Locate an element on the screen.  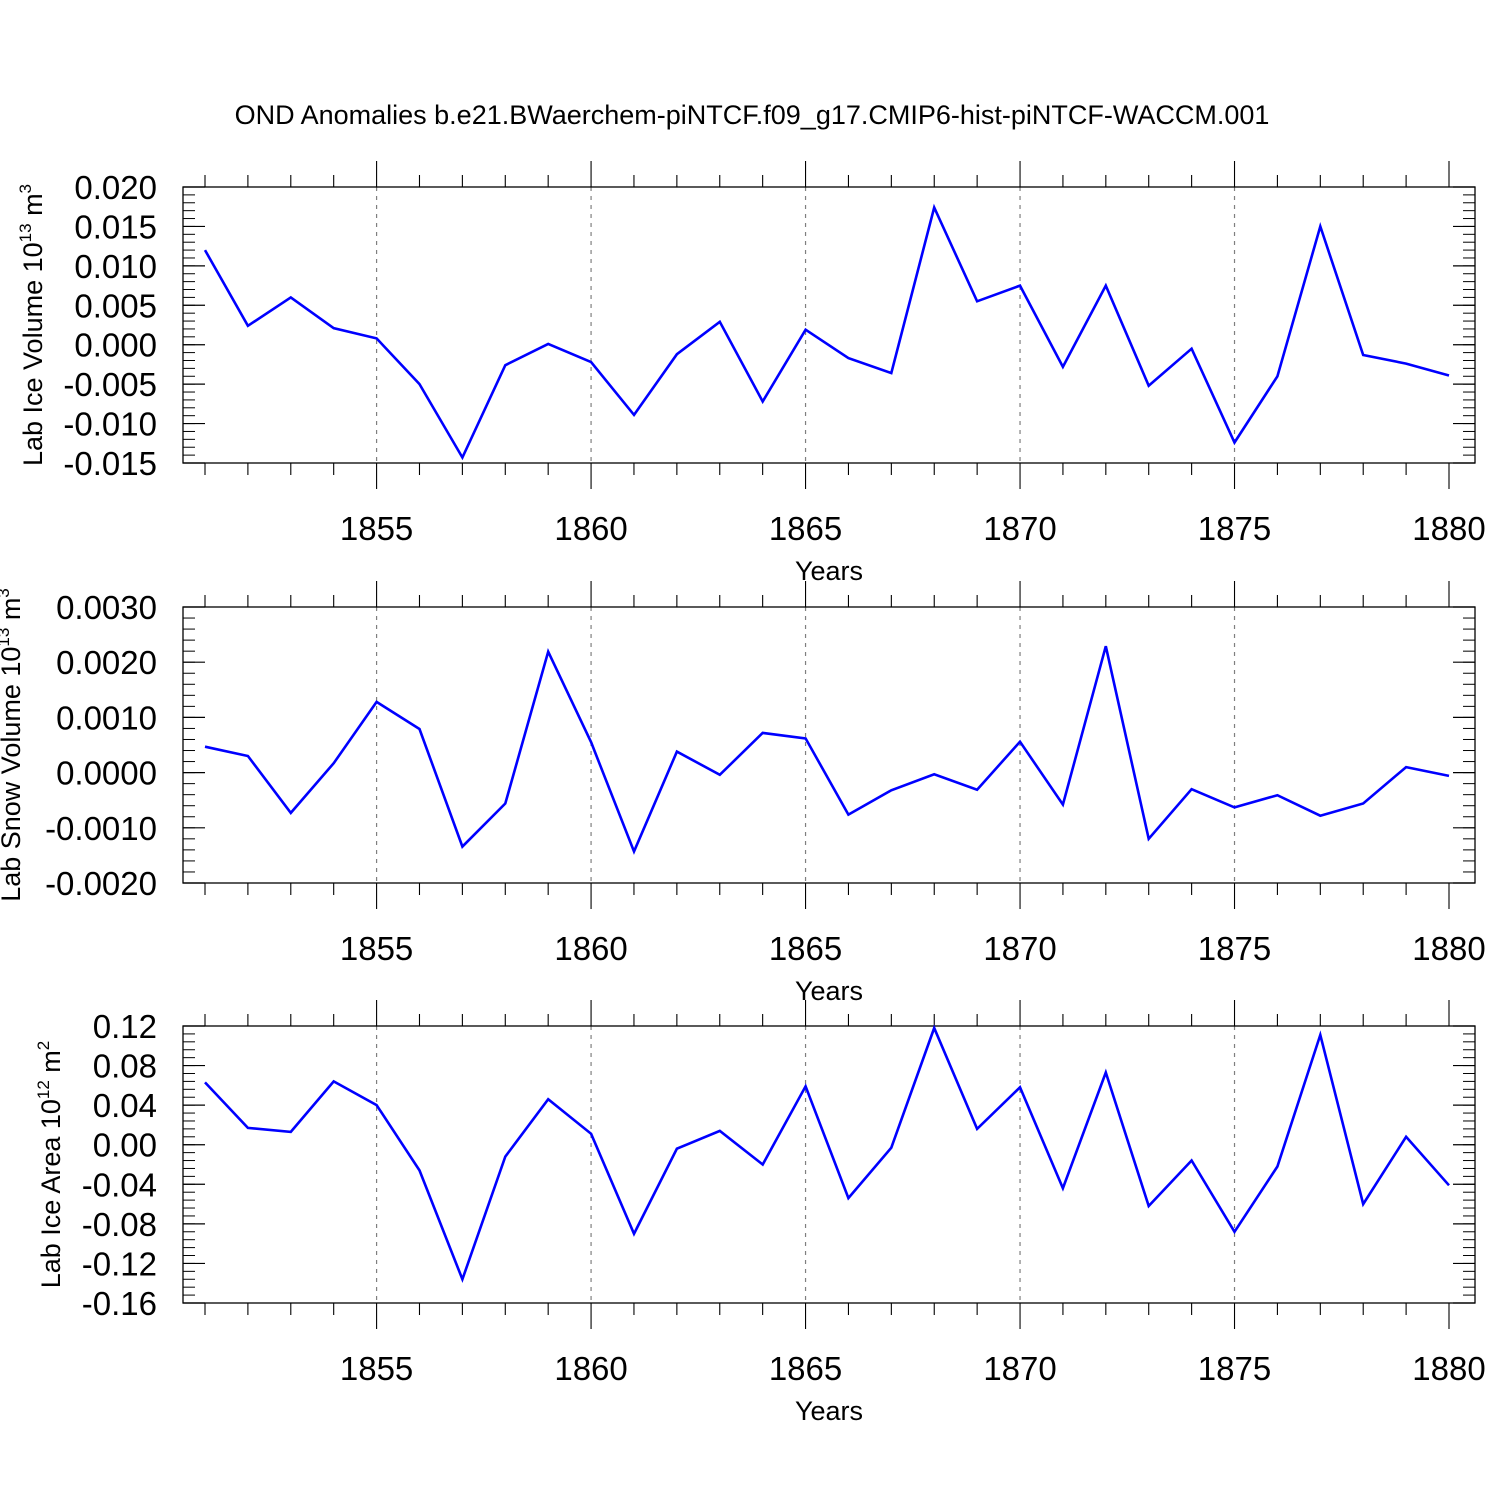
y-axis-title: Lab Ice Volume 1013 m3 is located at coordinates (32, 325).